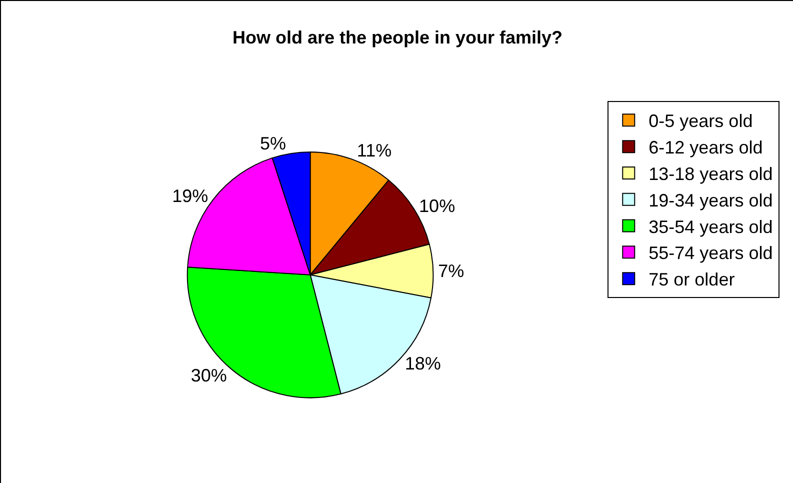 The image size is (793, 483). Describe the element at coordinates (710, 200) in the screenshot. I see `legend-label: 19-34 years old` at that location.